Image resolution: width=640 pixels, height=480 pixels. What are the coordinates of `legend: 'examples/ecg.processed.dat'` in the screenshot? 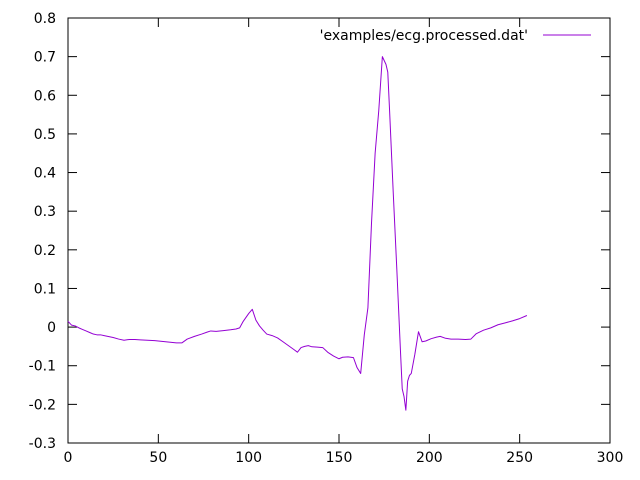 It's located at (455, 36).